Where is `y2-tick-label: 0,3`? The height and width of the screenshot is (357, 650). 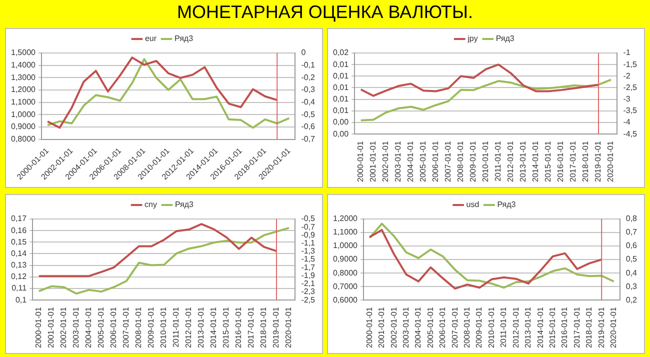 y2-tick-label: 0,3 is located at coordinates (632, 286).